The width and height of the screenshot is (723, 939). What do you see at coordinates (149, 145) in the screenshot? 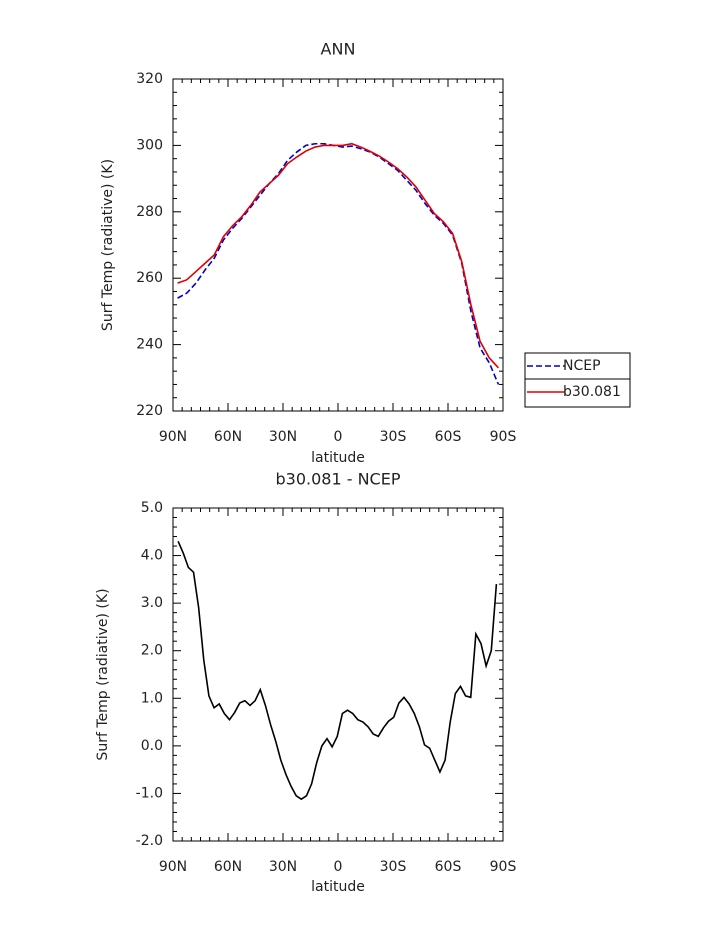
I see `y-tick-label: 300` at bounding box center [149, 145].